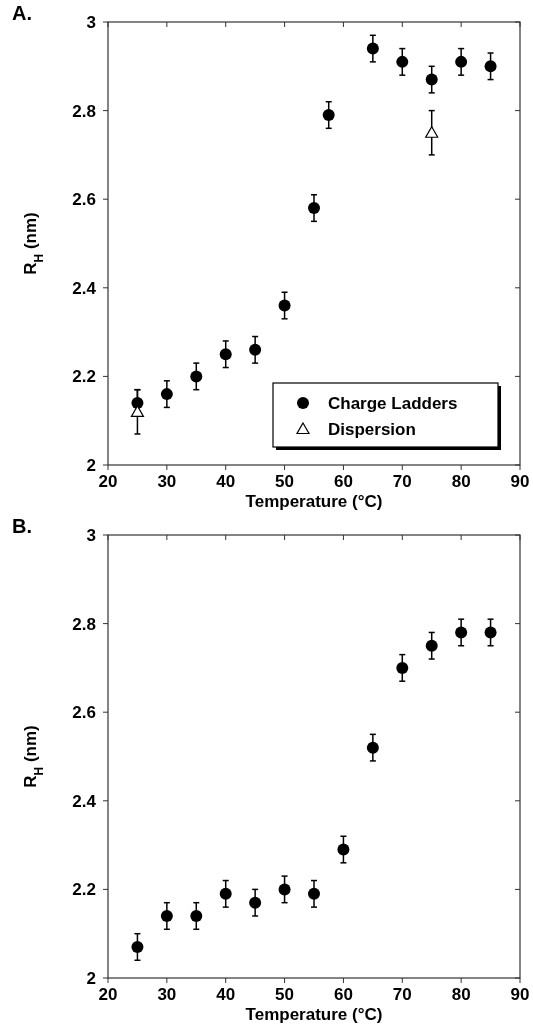 The image size is (533, 1026). What do you see at coordinates (393, 403) in the screenshot?
I see `legend-label: Charge Ladders` at bounding box center [393, 403].